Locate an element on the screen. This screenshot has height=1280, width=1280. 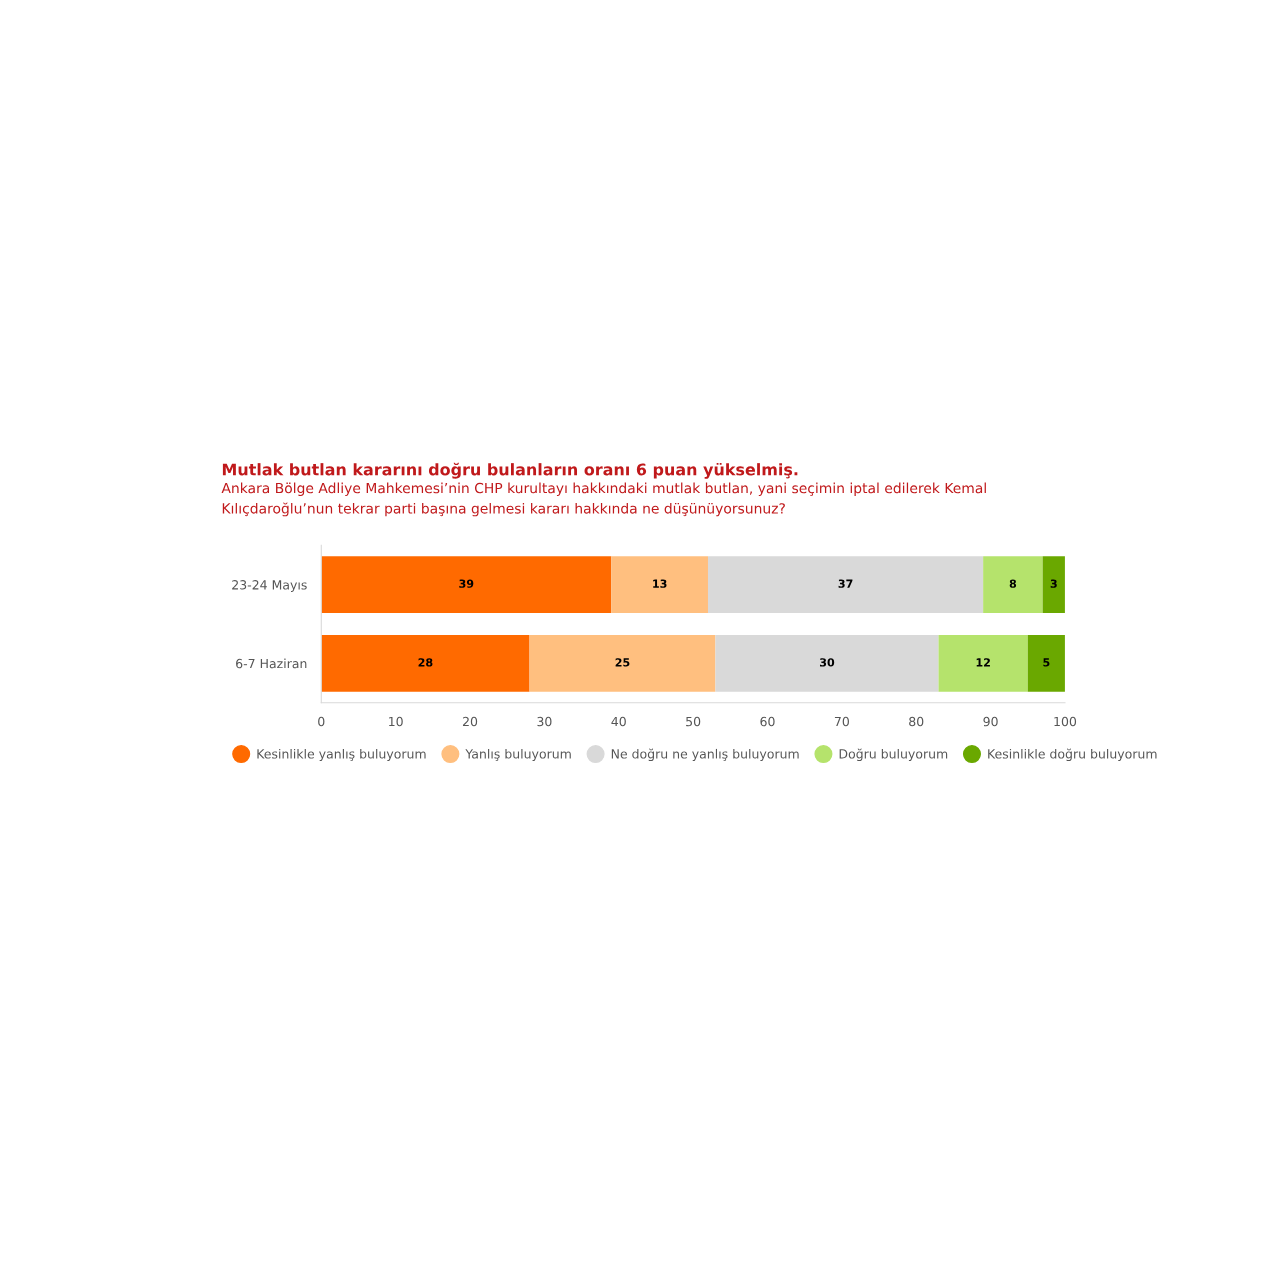
legend-label: Yanlış buluyorum is located at coordinates (518, 755).